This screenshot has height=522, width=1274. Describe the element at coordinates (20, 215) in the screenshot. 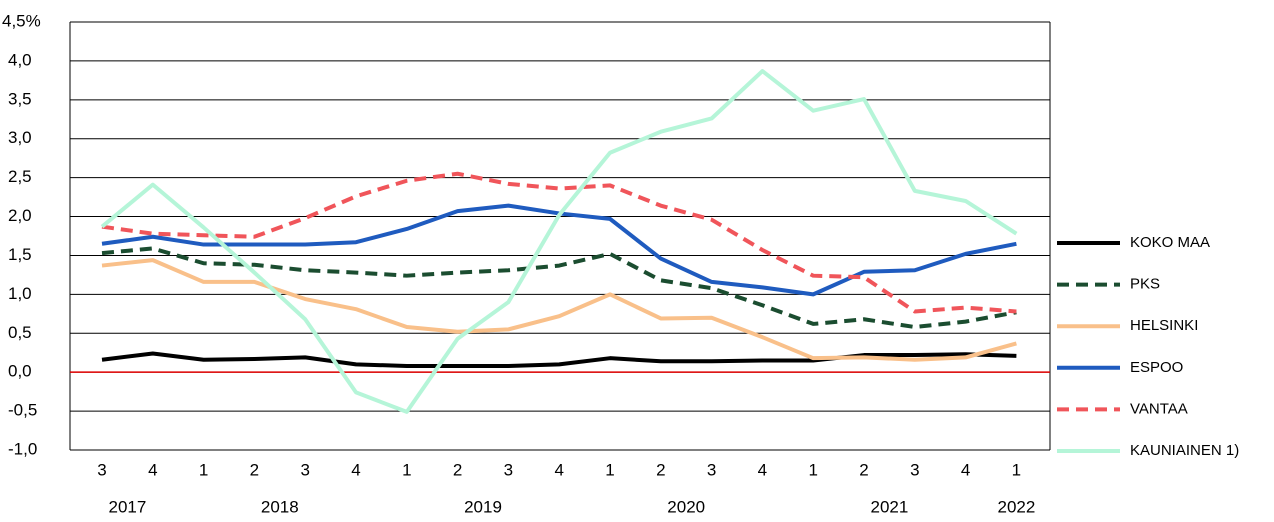

I see `y-tick-label: 2,0` at that location.